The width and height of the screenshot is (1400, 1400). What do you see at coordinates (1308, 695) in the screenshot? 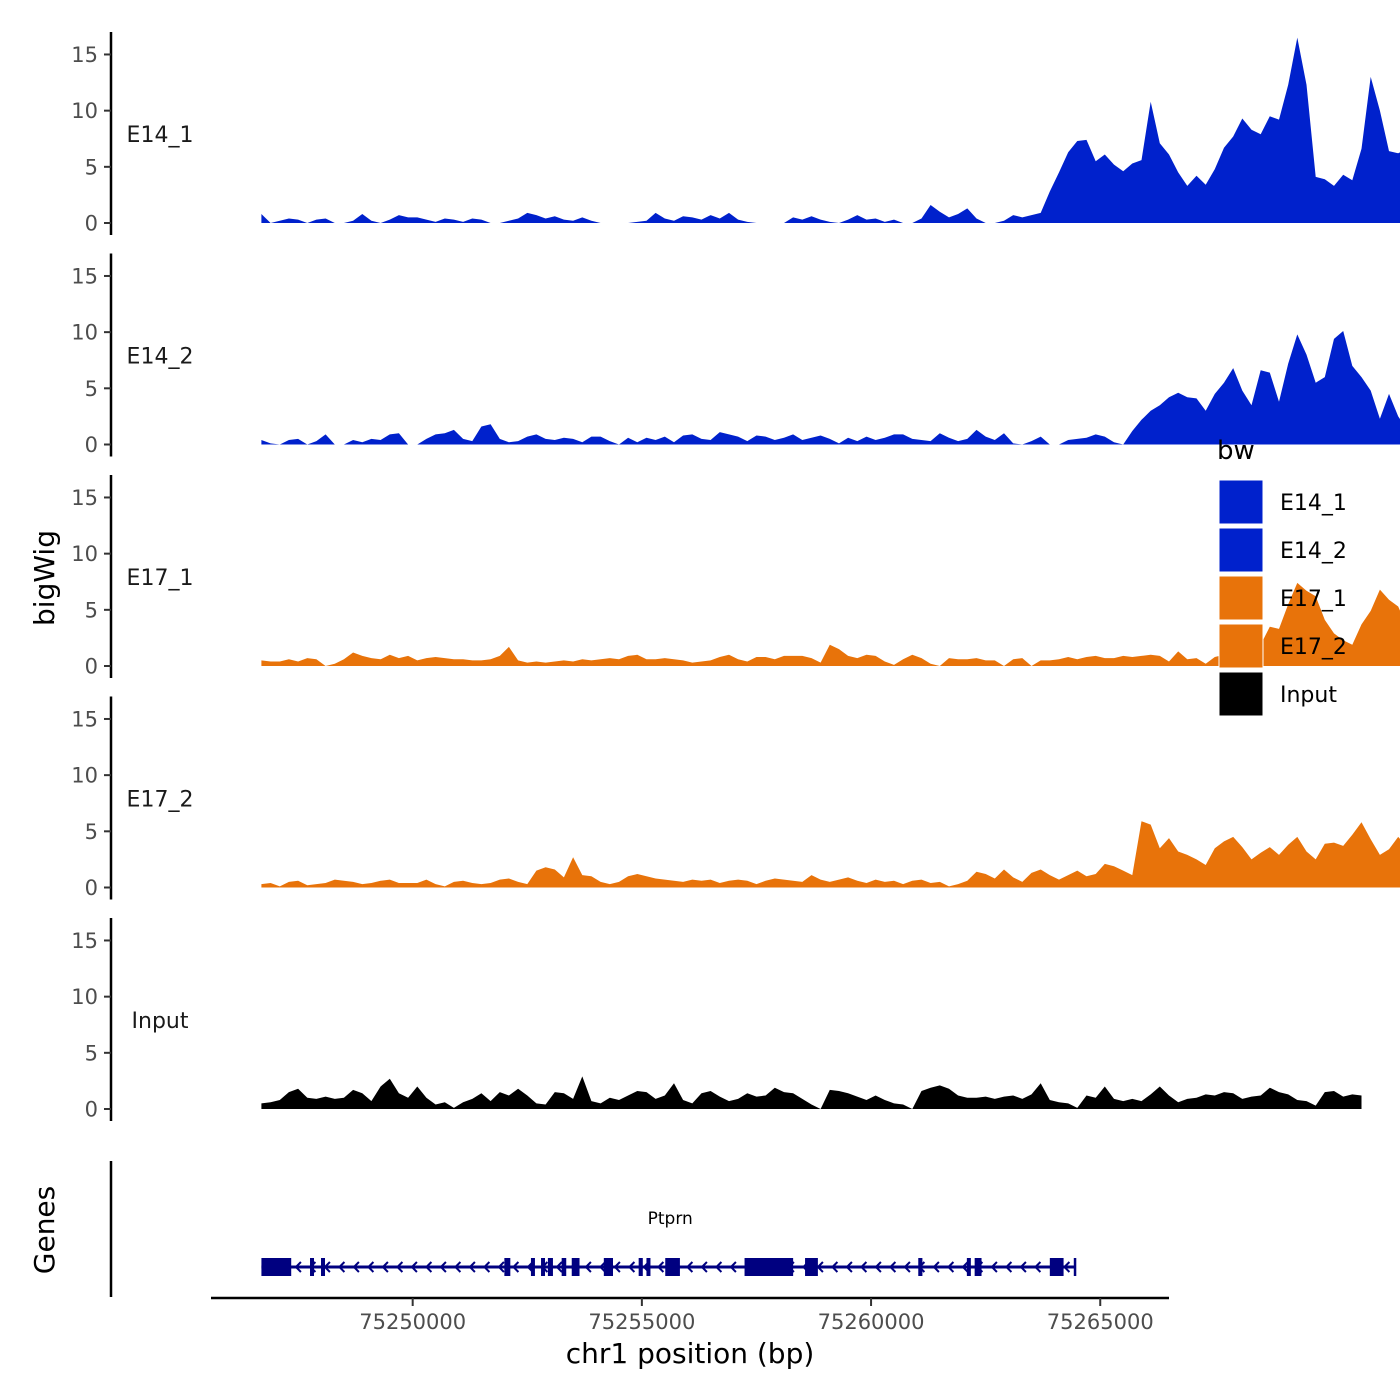
I see `legend-label: Input` at bounding box center [1308, 695].